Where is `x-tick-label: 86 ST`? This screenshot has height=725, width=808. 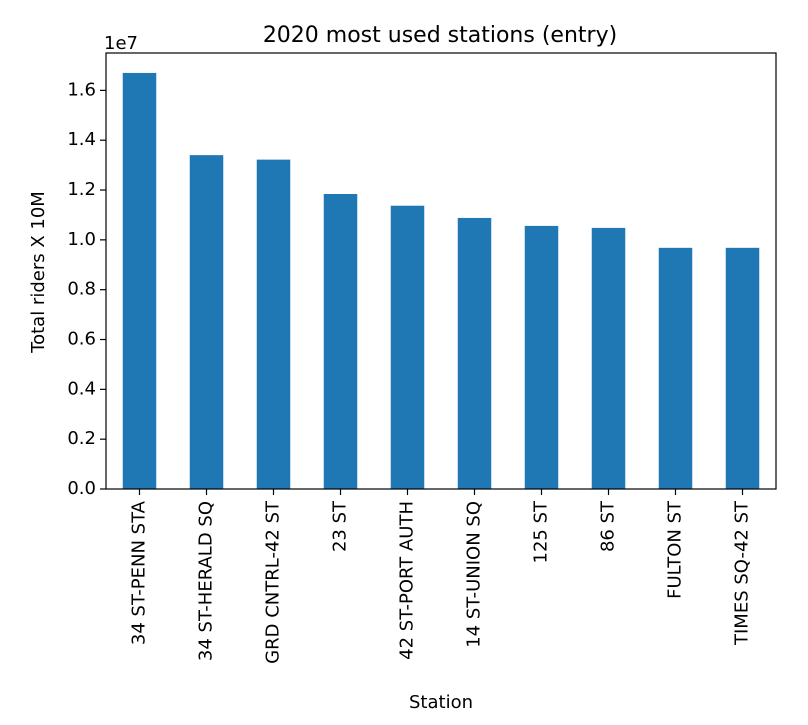
x-tick-label: 86 ST is located at coordinates (608, 526).